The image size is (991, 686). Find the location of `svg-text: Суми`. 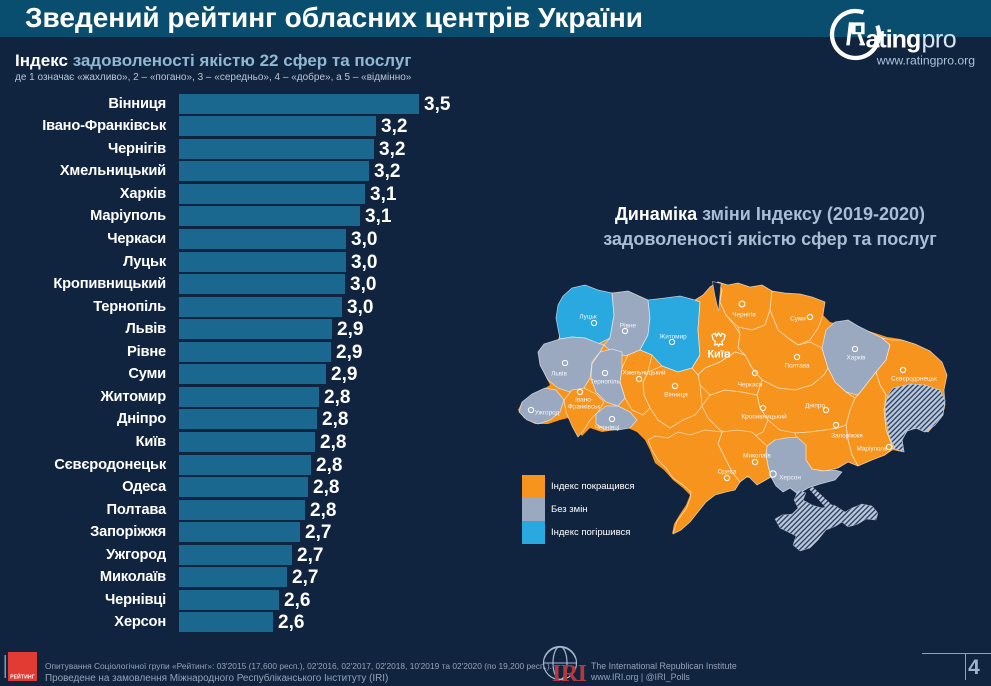

svg-text: Суми is located at coordinates (798, 318).